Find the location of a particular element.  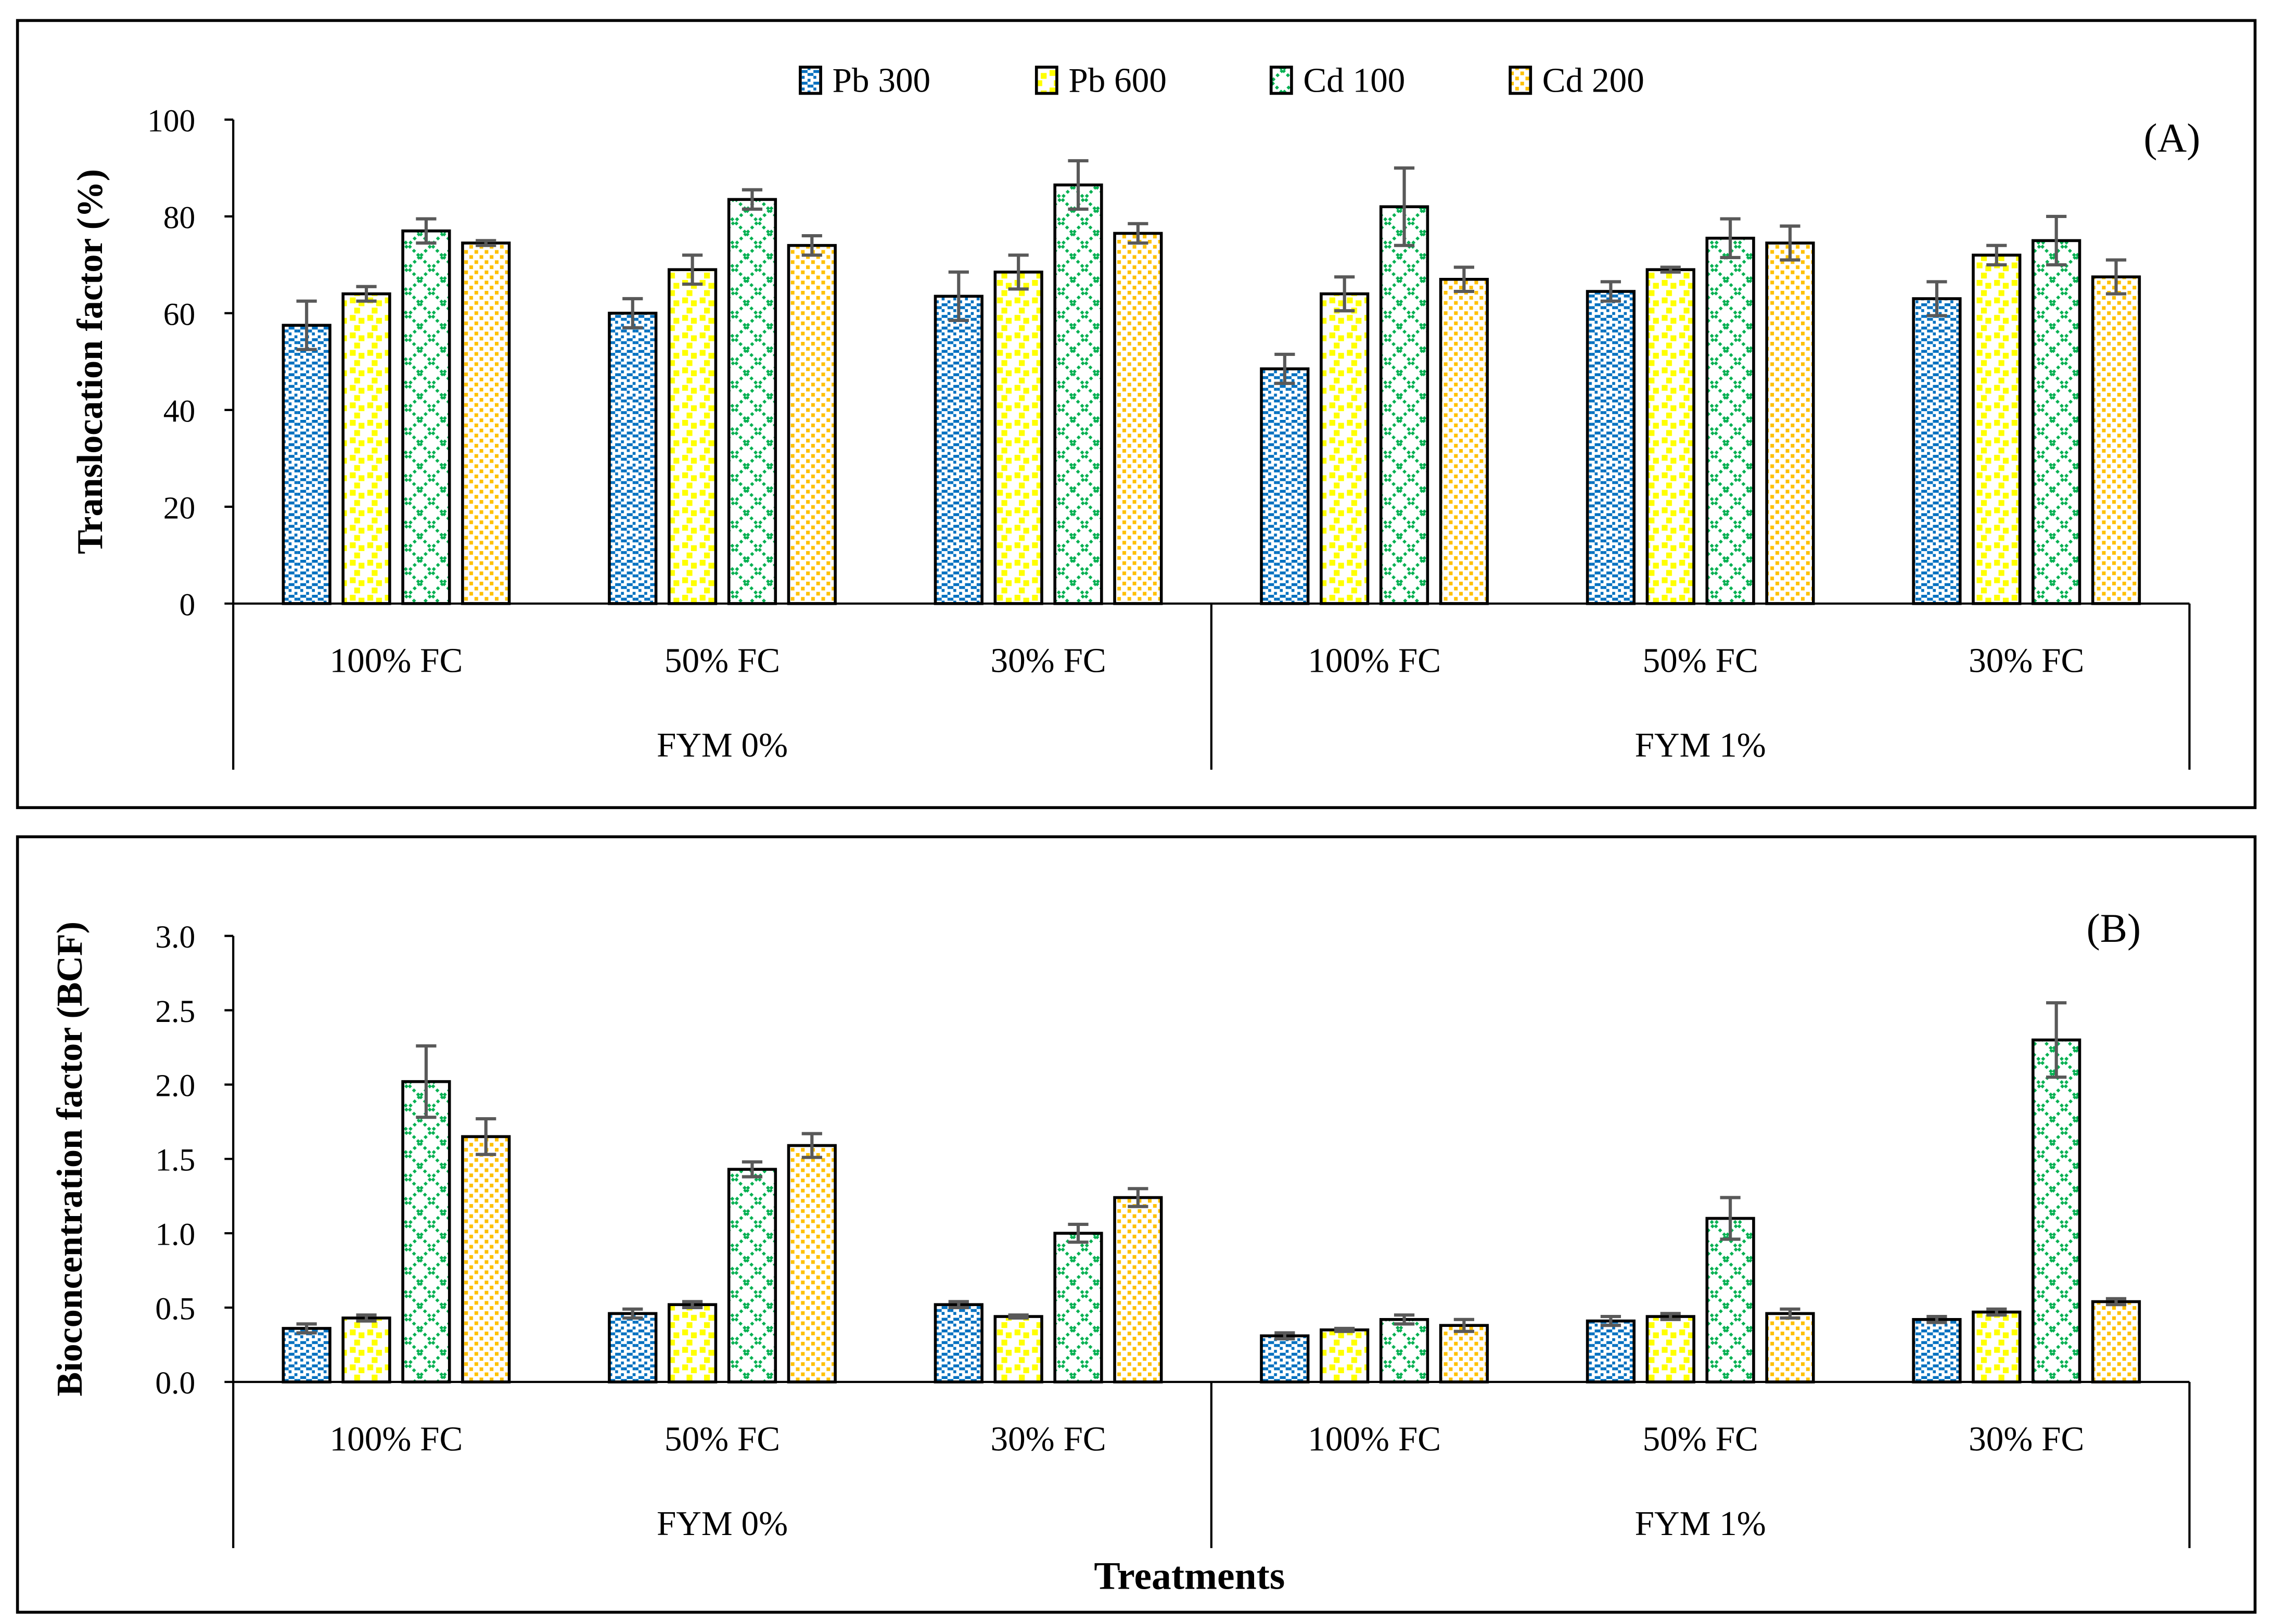

y-tick-label: 2.5 is located at coordinates (175, 1012).